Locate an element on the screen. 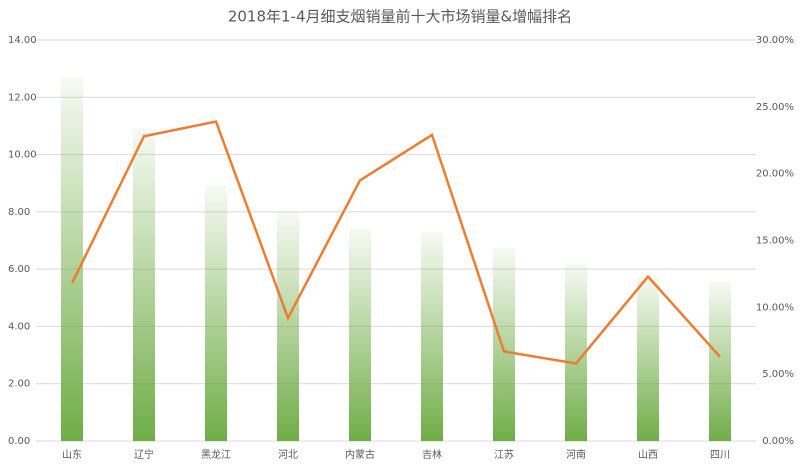 This screenshot has height=467, width=800. y-tick-label: 0.00 is located at coordinates (19, 441).